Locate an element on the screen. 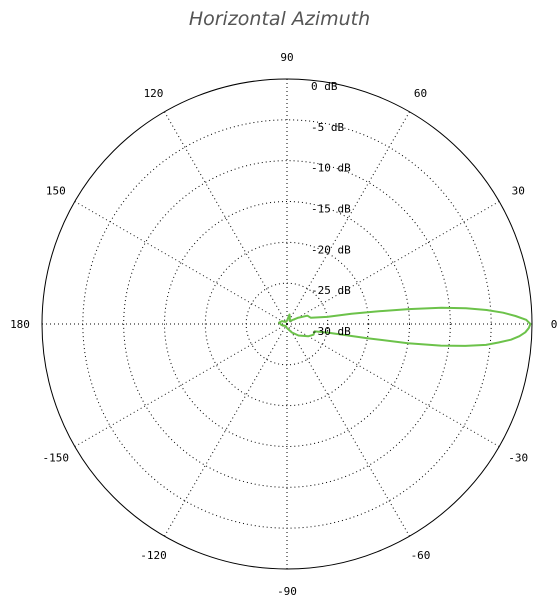 Image resolution: width=559 pixels, height=605 pixels. angle-tick-label: -30 is located at coordinates (518, 458).